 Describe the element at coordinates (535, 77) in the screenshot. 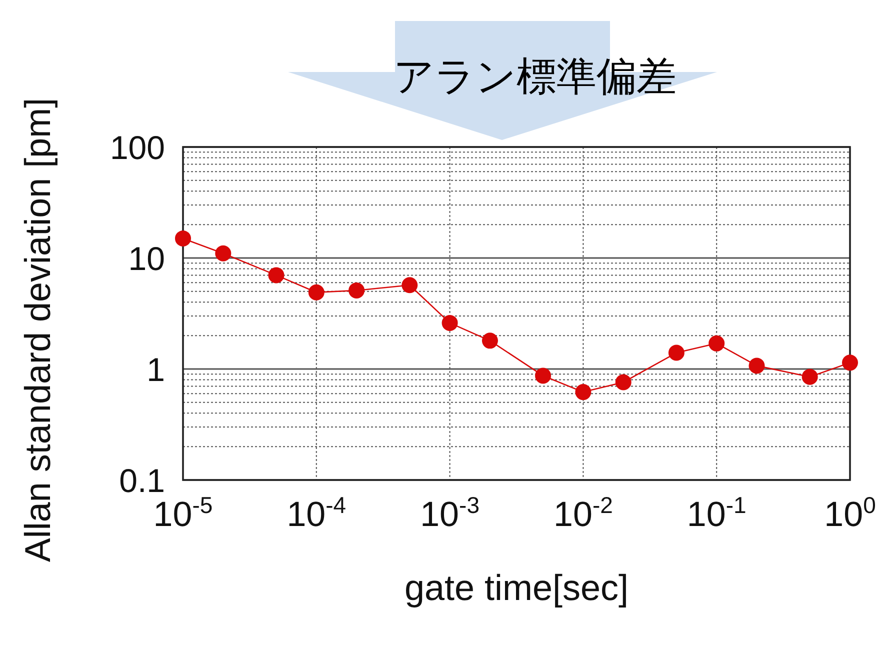

I see `chart-title: アラン標準偏差` at that location.